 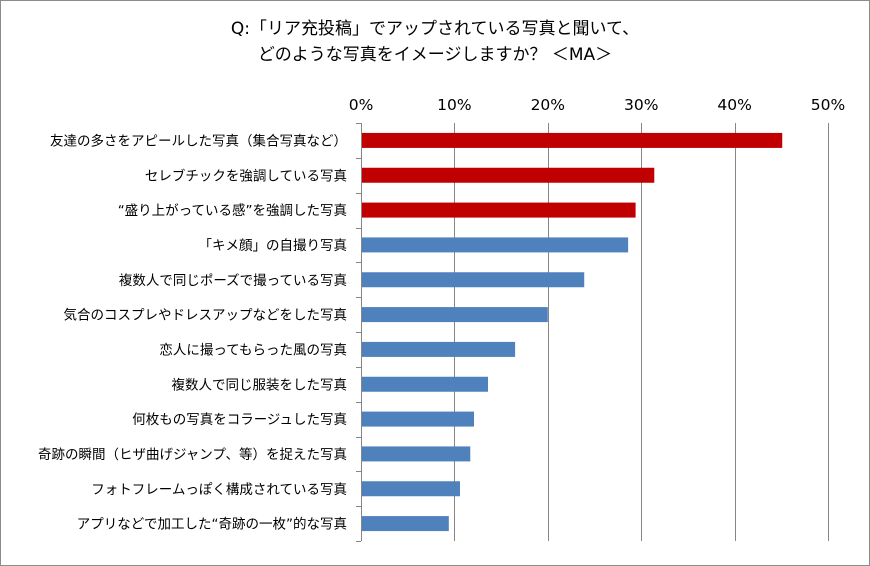 What do you see at coordinates (239, 420) in the screenshot?
I see `category-label: 何枚もの写真をコラージュした写真` at bounding box center [239, 420].